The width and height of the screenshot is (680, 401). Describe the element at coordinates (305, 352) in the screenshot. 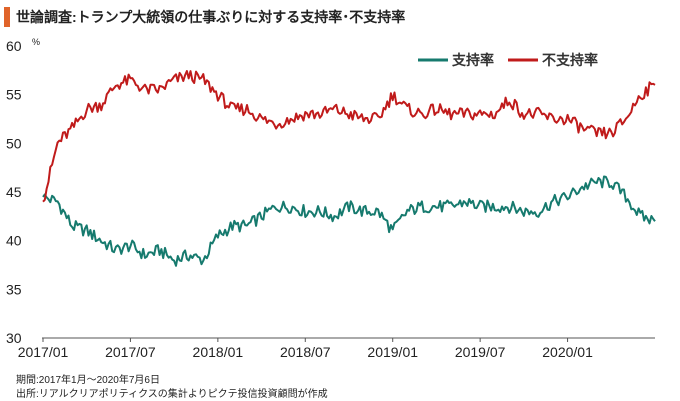

I see `x-tick-label: 2018/07` at that location.